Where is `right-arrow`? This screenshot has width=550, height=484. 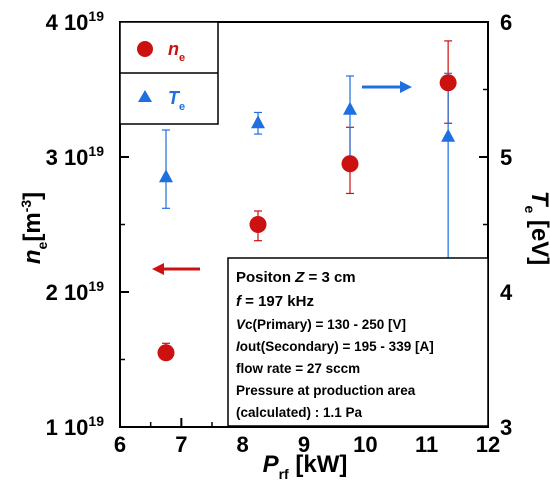 right-arrow is located at coordinates (387, 87).